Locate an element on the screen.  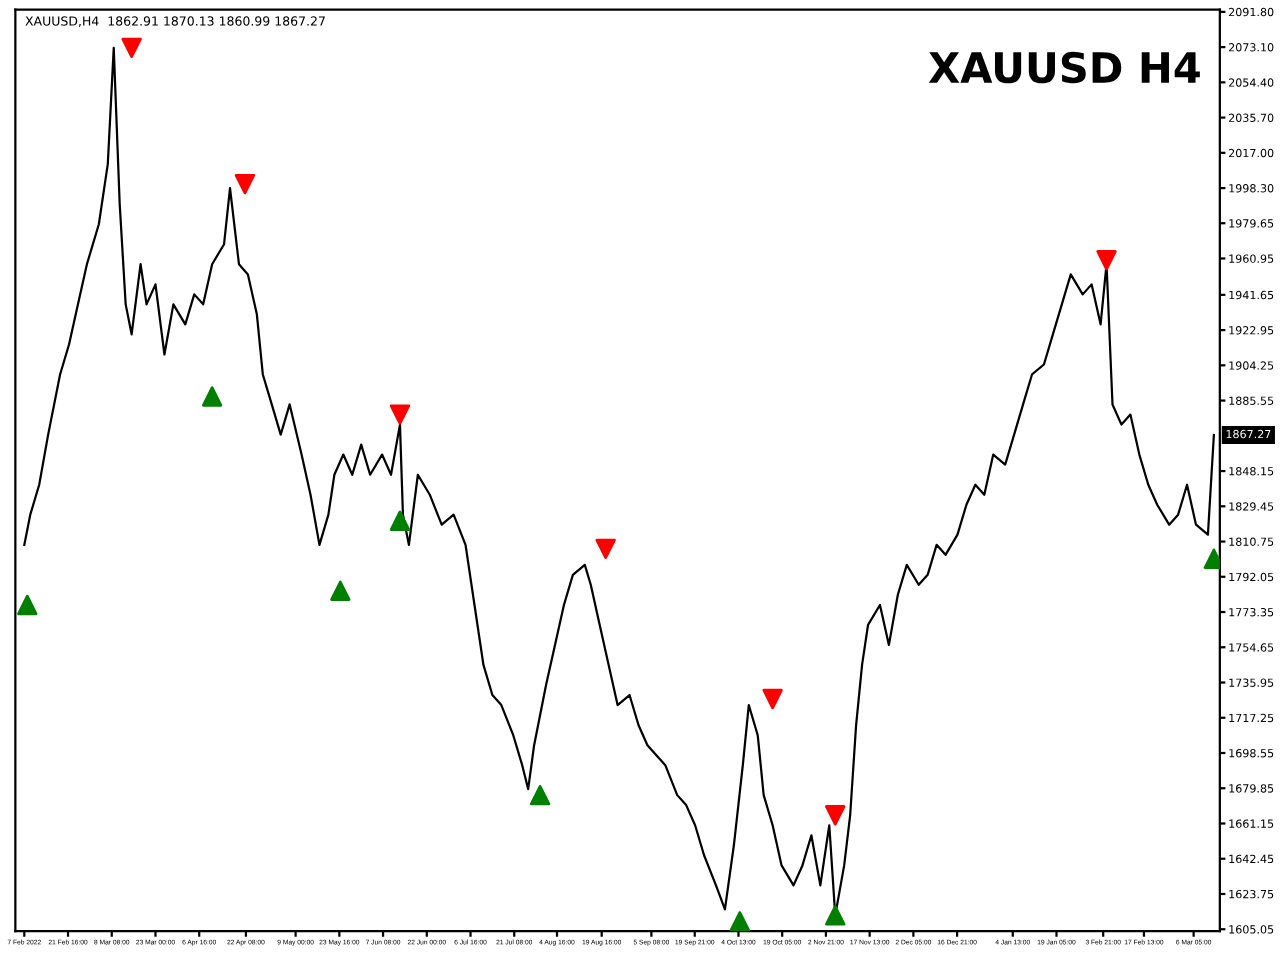
text: XAUUSD H4 is located at coordinates (1064, 67).